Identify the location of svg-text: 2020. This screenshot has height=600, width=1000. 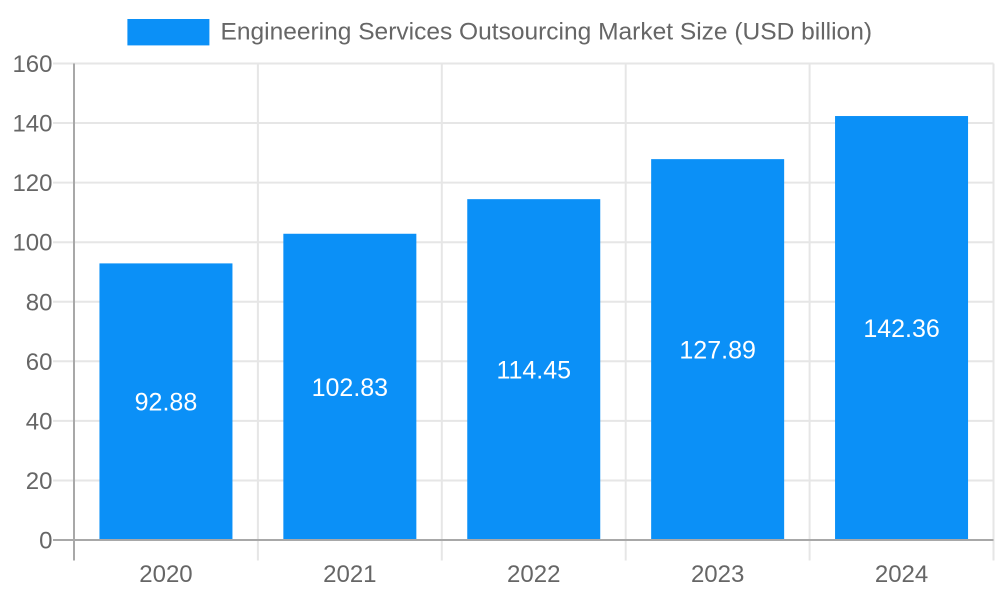
(165, 574).